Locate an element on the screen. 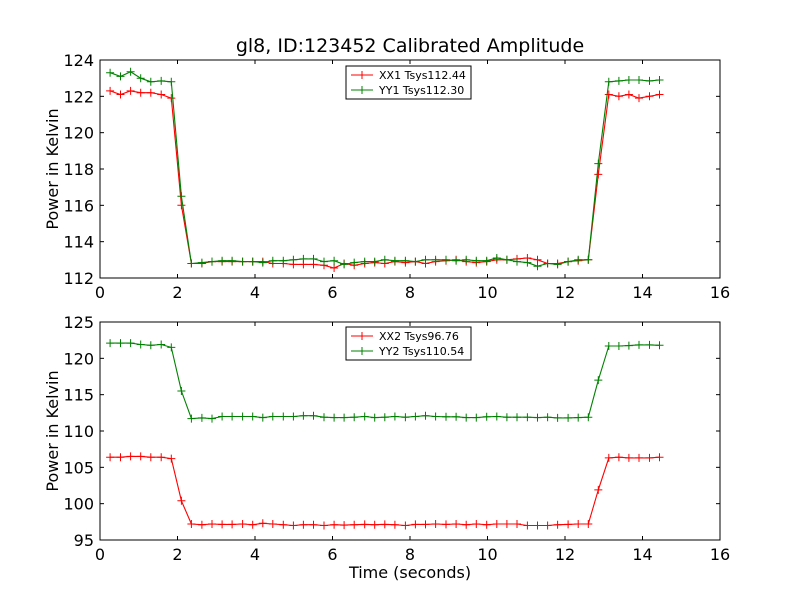 This screenshot has height=600, width=800. top-y-tick-label: 114 is located at coordinates (78, 242).